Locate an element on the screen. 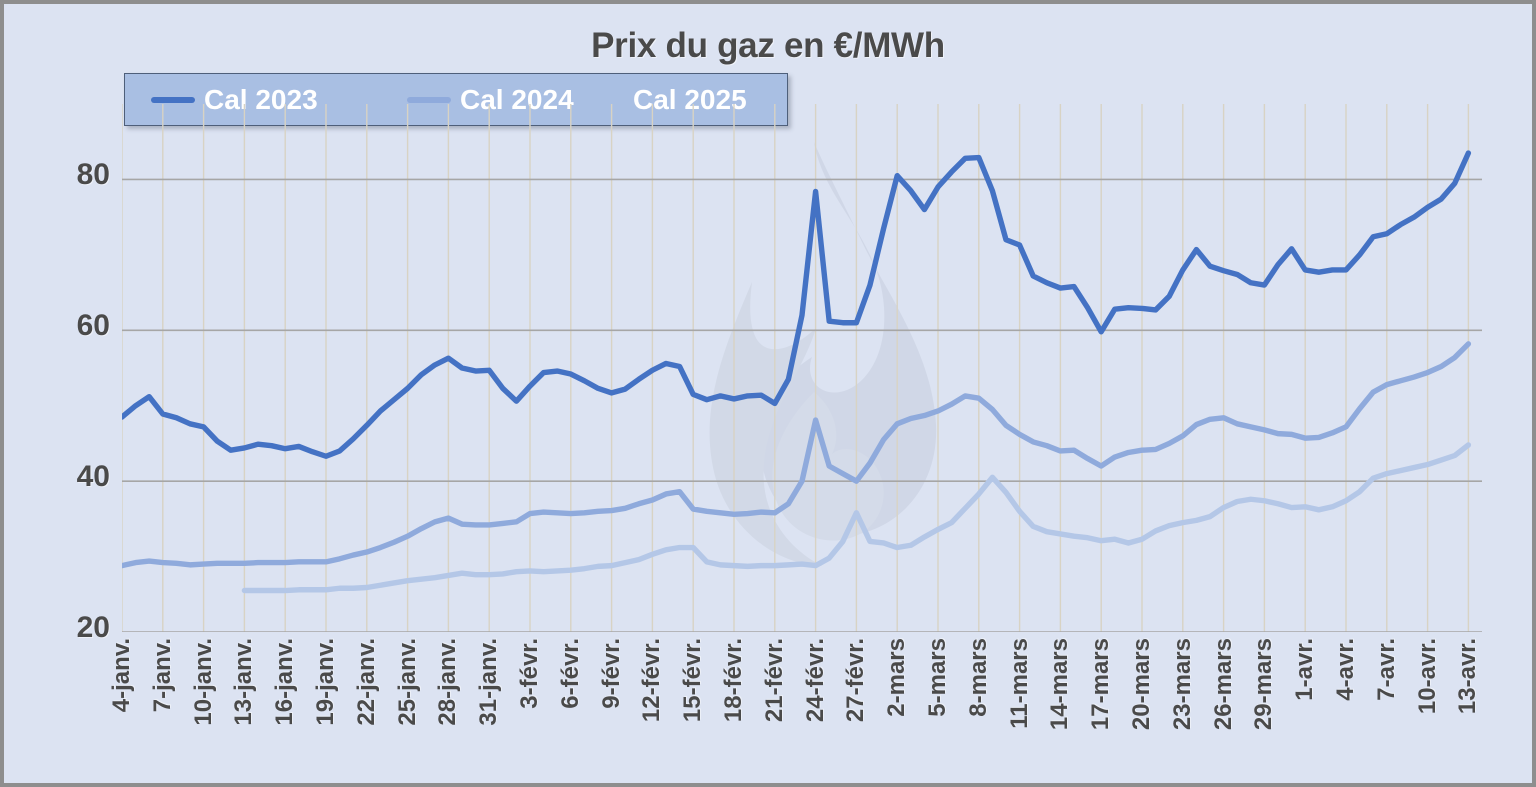  page-title: Prix du gaz en €/MWh is located at coordinates (768, 45).